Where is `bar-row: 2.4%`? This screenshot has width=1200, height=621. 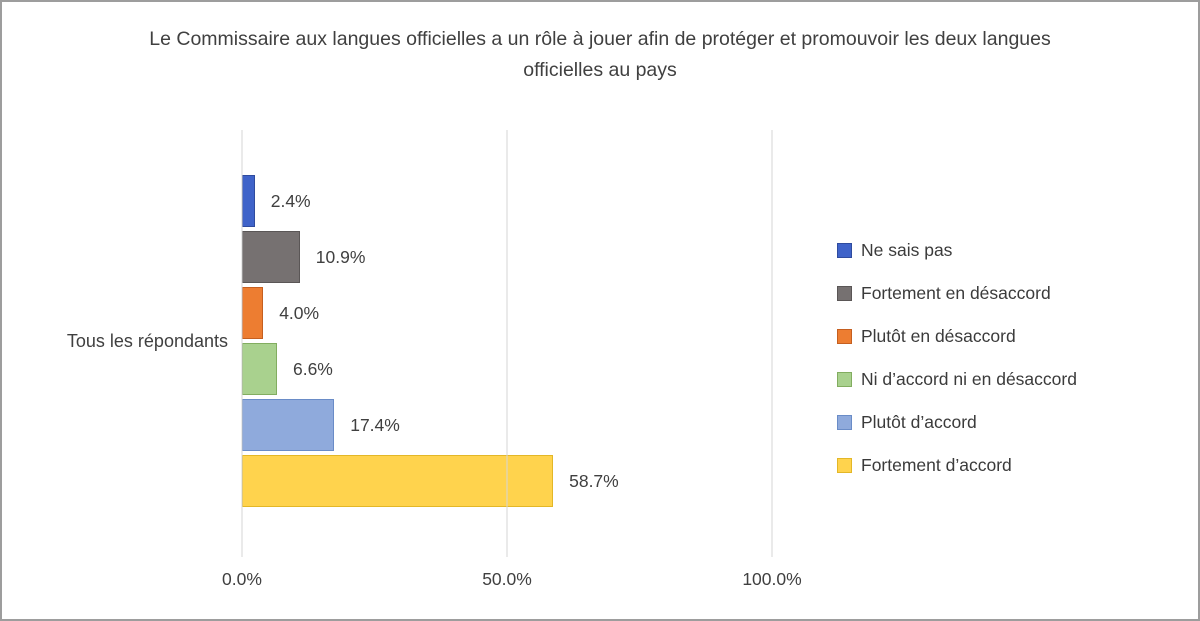 bar-row: 2.4% is located at coordinates (507, 201).